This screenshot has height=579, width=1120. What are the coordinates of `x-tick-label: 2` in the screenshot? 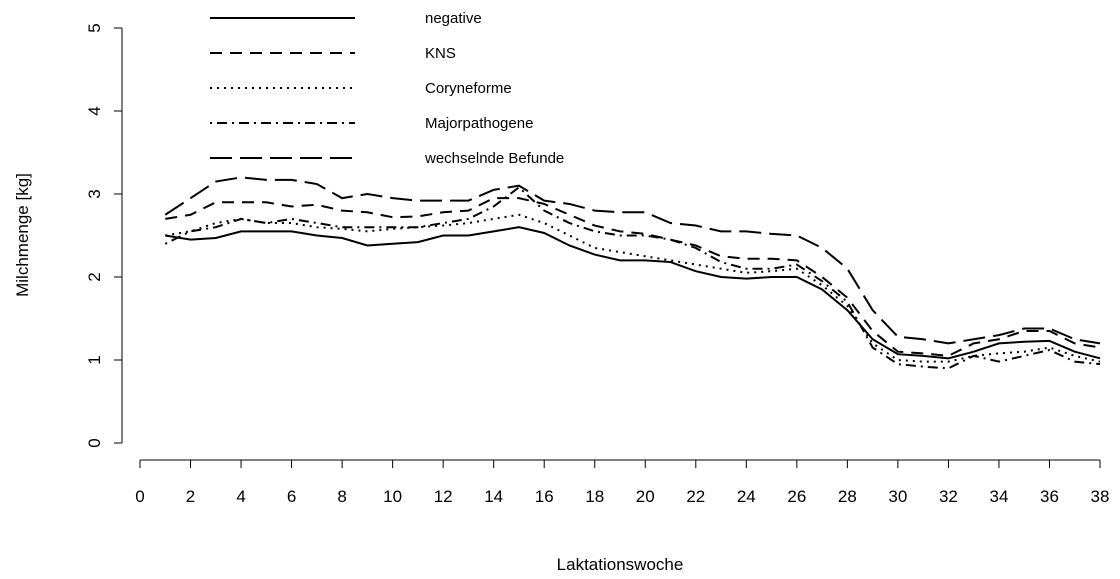 It's located at (190, 496).